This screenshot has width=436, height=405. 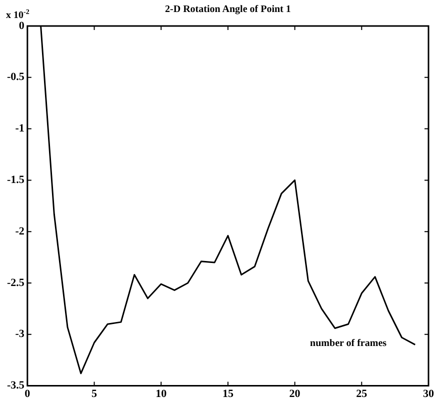 What do you see at coordinates (15, 386) in the screenshot?
I see `y-tick-label: -3.5` at bounding box center [15, 386].